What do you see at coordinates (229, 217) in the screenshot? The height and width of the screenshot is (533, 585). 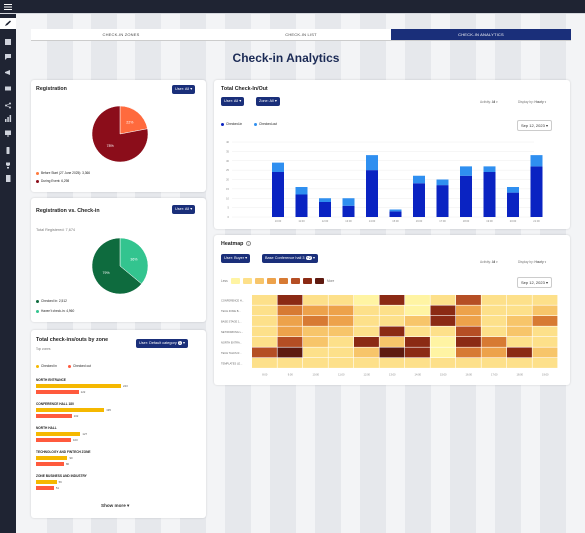 I see `y-tick-label: 0` at bounding box center [229, 217].